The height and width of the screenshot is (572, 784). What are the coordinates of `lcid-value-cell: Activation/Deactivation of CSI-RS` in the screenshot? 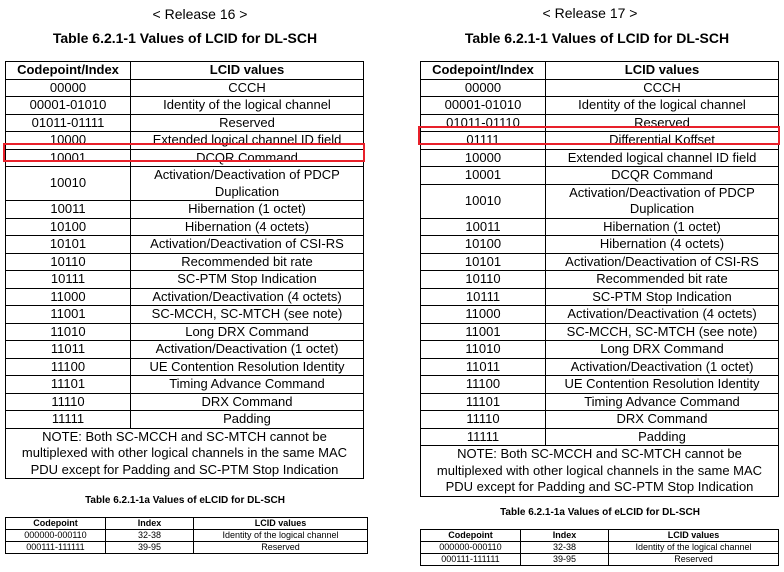 It's located at (662, 261).